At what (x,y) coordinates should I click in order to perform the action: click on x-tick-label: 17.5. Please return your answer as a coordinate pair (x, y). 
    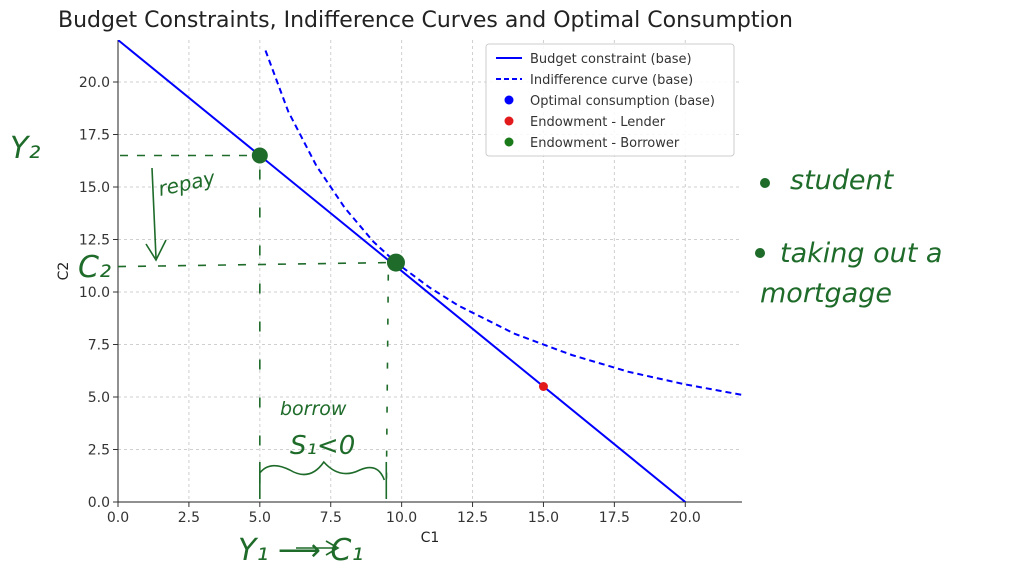
    Looking at the image, I should click on (614, 518).